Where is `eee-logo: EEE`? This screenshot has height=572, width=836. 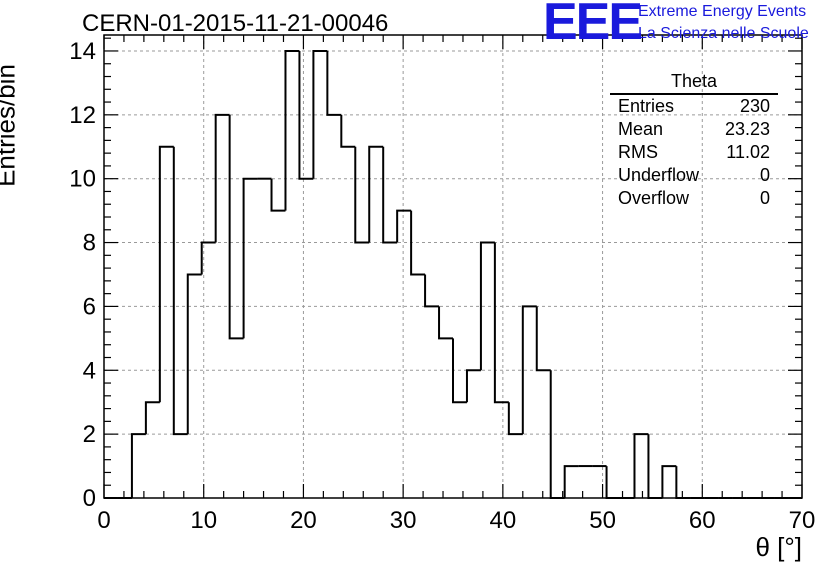 eee-logo: EEE is located at coordinates (593, 25).